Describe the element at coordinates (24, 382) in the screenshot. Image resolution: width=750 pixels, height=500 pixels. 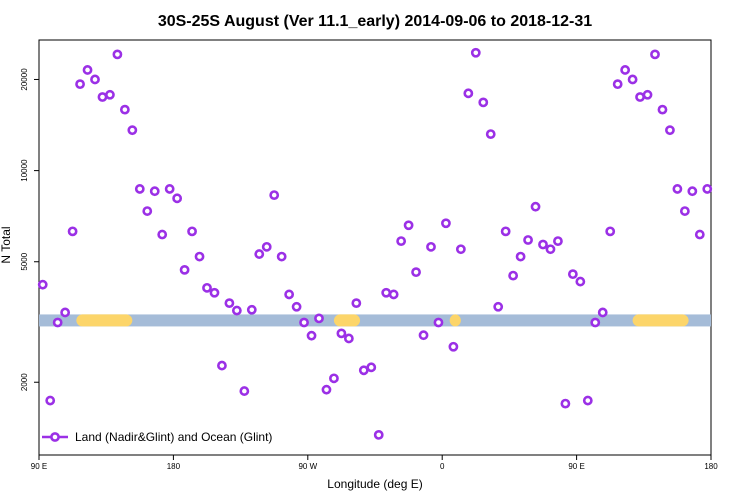
I see `y-tick-label-1: 2000` at that location.